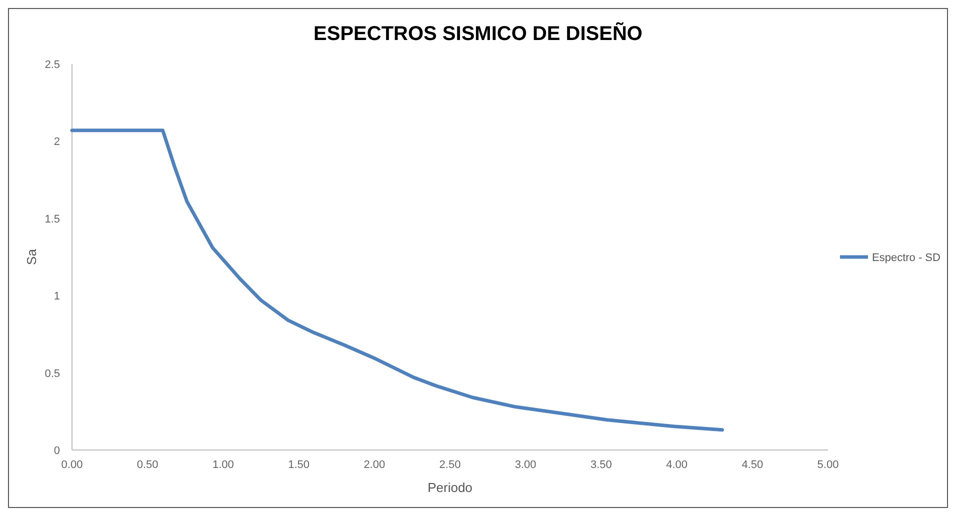 The height and width of the screenshot is (518, 959). What do you see at coordinates (223, 465) in the screenshot?
I see `x-tick-label: 1.00` at bounding box center [223, 465].